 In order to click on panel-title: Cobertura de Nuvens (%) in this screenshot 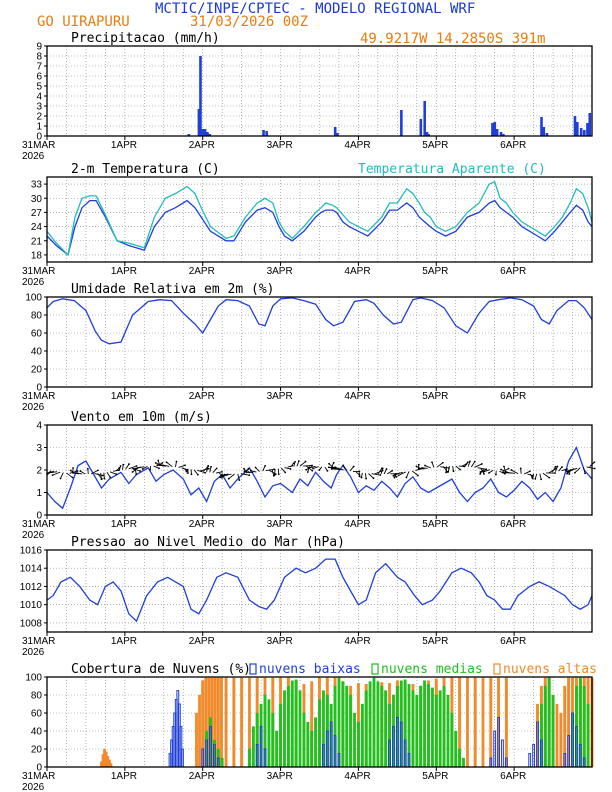, I will do `click(161, 669)`.